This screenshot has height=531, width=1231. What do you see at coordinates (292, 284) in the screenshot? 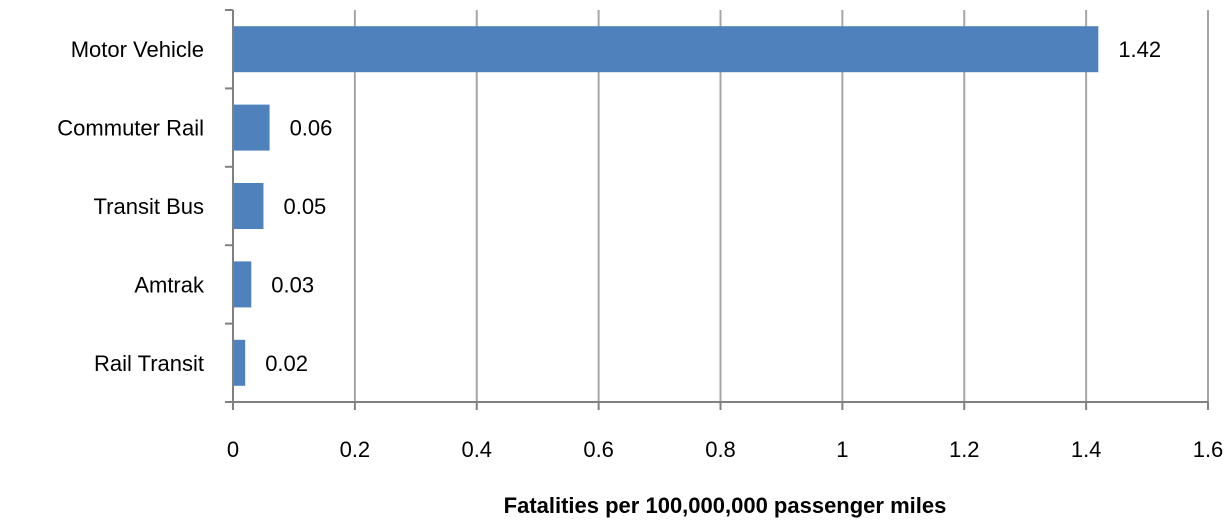
I see `data-label-3: 0.03` at bounding box center [292, 284].